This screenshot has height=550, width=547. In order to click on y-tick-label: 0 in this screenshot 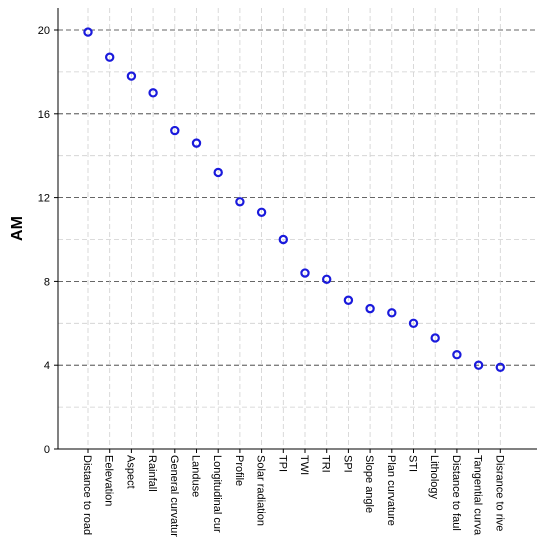, I will do `click(47, 450)`.